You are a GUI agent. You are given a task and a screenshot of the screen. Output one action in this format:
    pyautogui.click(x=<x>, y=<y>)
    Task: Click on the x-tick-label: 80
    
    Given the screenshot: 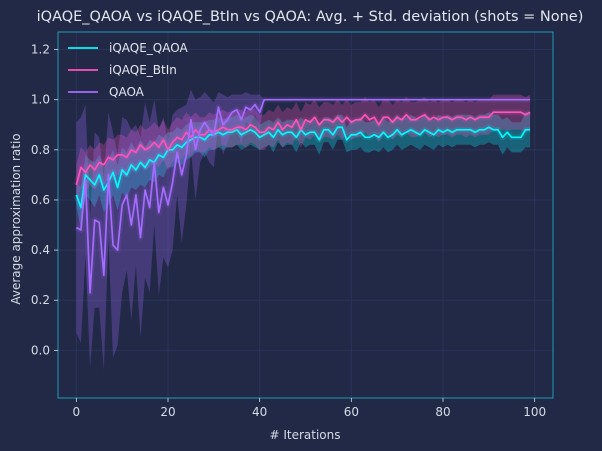 What is the action you would take?
    pyautogui.click(x=442, y=412)
    